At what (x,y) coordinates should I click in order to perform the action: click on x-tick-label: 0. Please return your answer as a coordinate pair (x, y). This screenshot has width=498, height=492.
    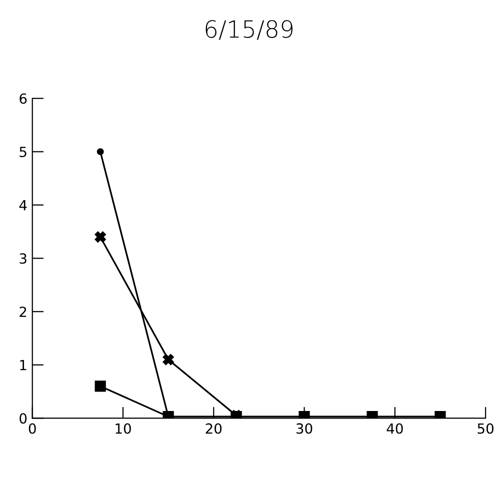
    Looking at the image, I should click on (32, 428).